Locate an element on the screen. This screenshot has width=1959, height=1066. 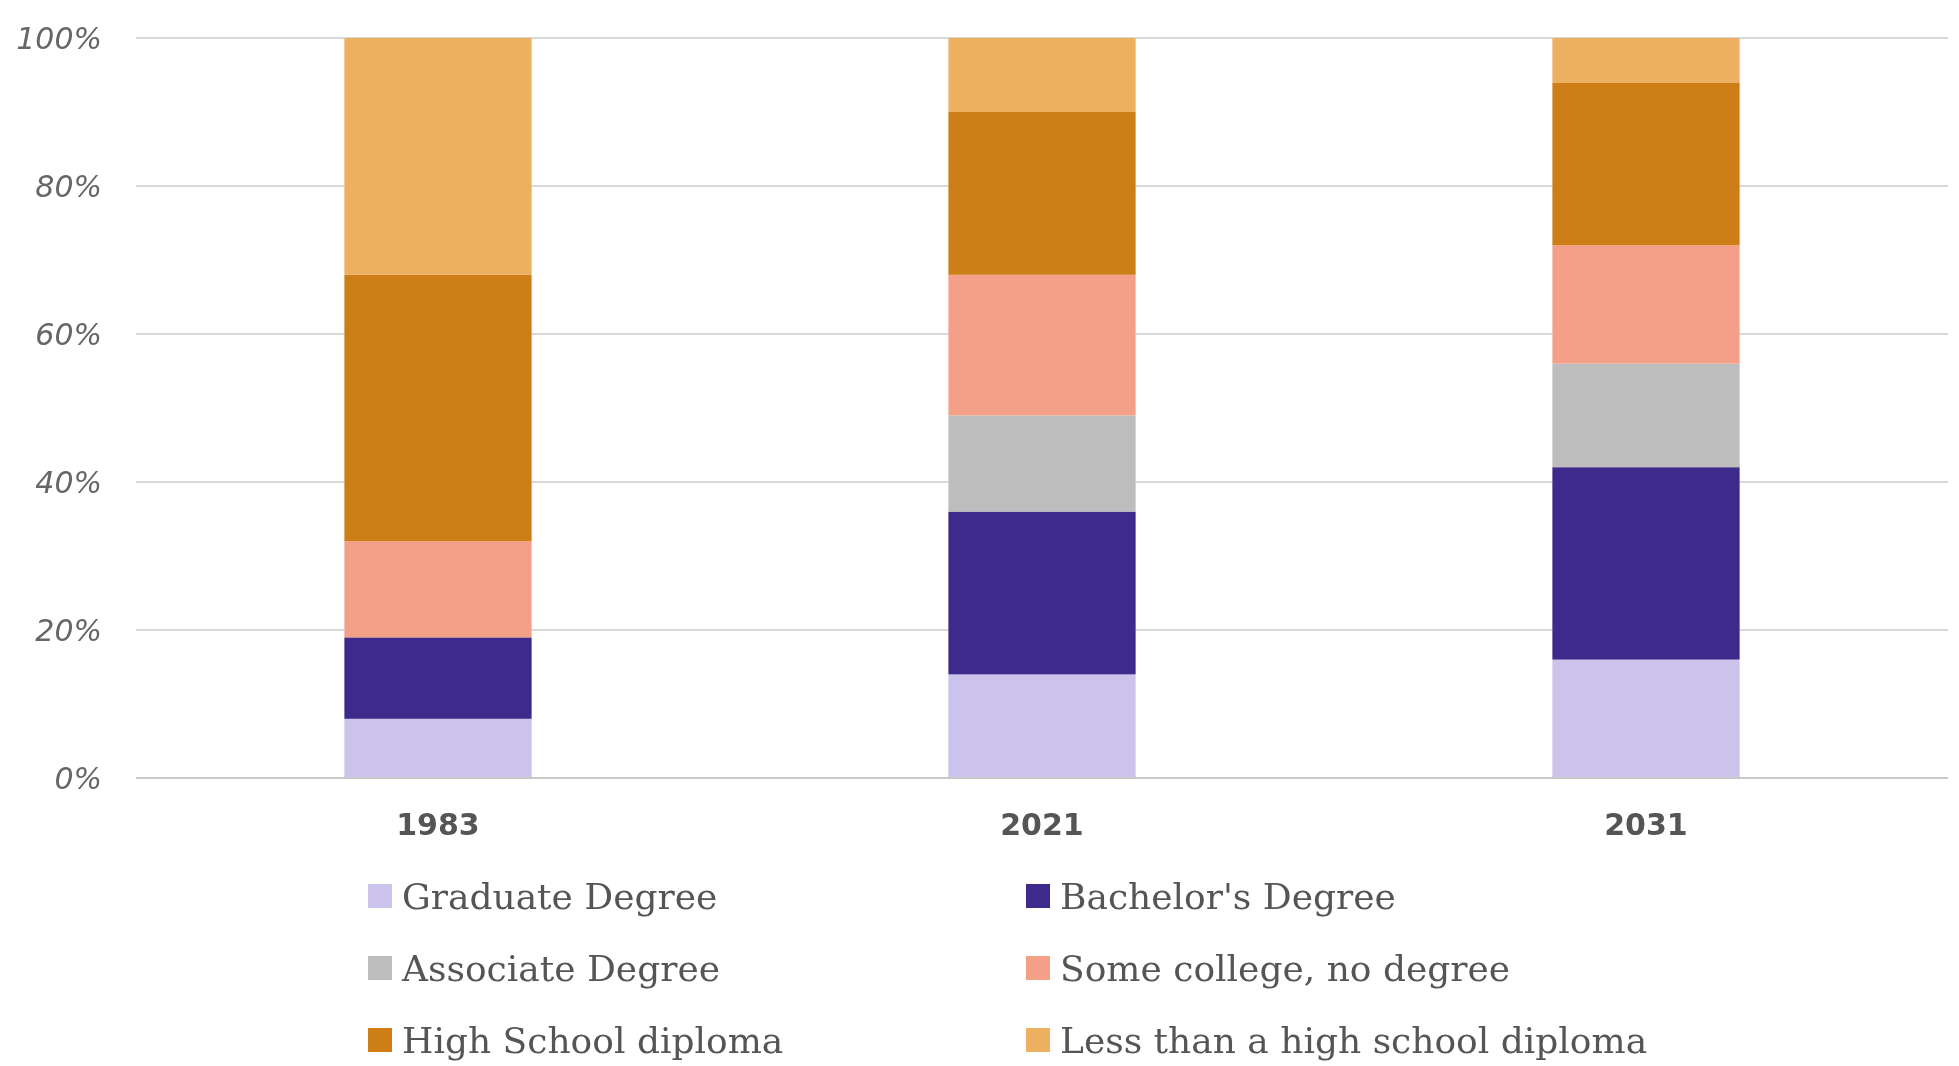
x-tick-label: 1983 is located at coordinates (438, 824).